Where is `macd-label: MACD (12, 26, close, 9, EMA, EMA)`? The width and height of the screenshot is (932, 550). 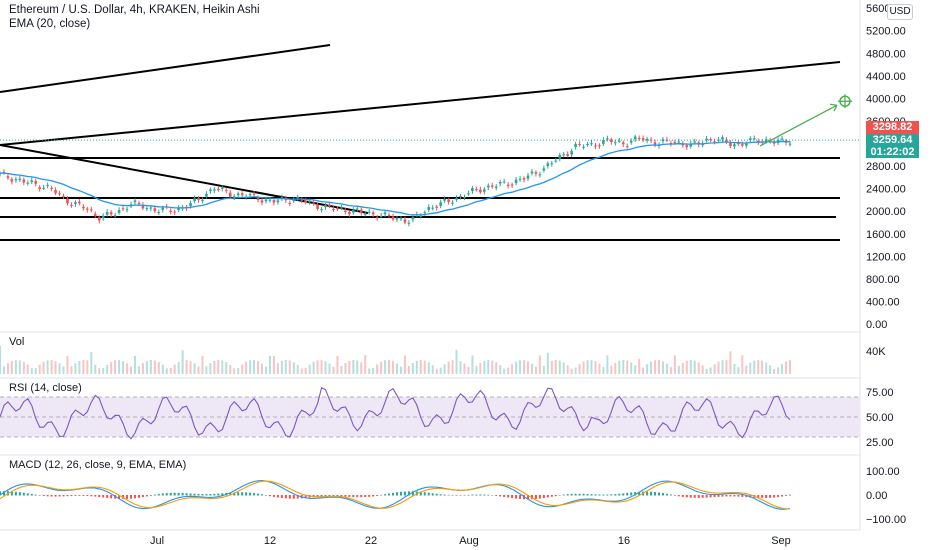
macd-label: MACD (12, 26, close, 9, EMA, EMA) is located at coordinates (98, 465).